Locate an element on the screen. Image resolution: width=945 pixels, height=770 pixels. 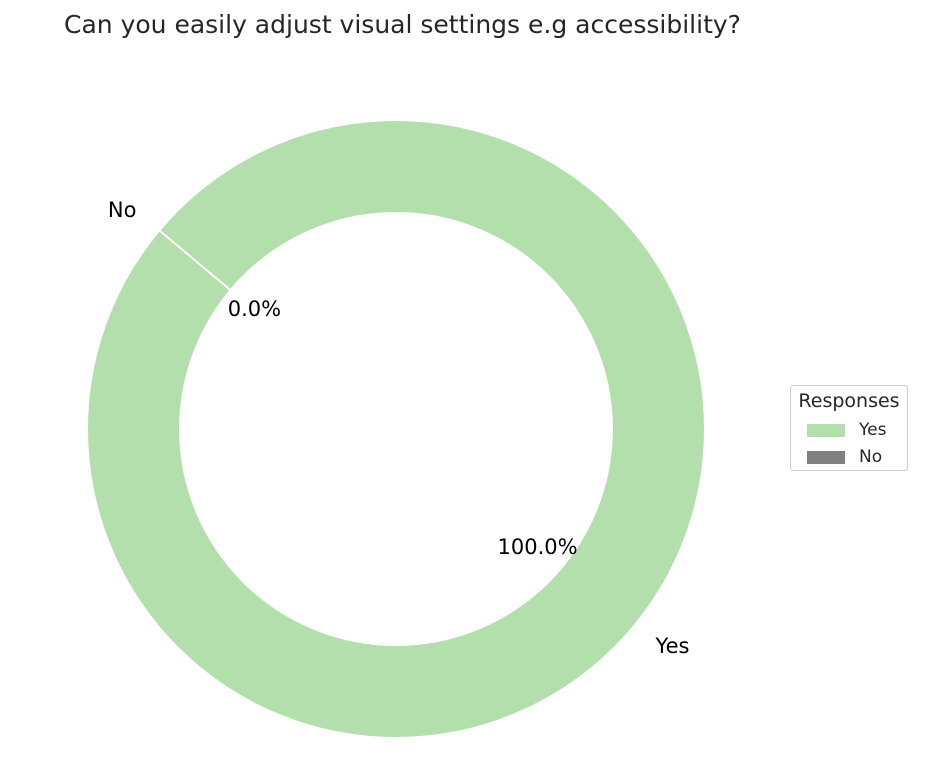
slice-percent-yes: 100.0% is located at coordinates (538, 547).